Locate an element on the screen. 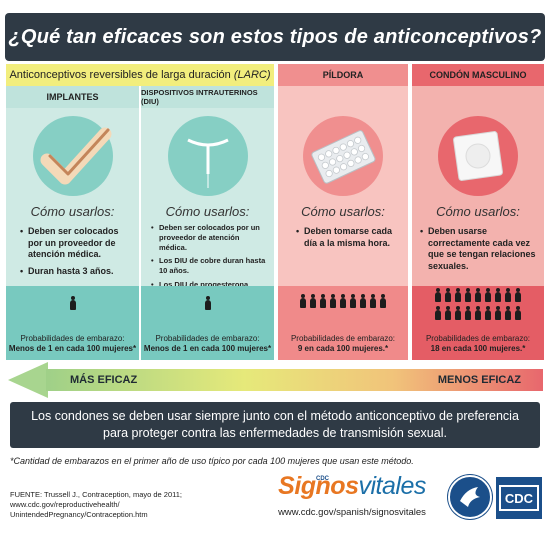 This screenshot has width=550, height=534. probability-value: 9 en cada 100 mujeres.* is located at coordinates (343, 349).